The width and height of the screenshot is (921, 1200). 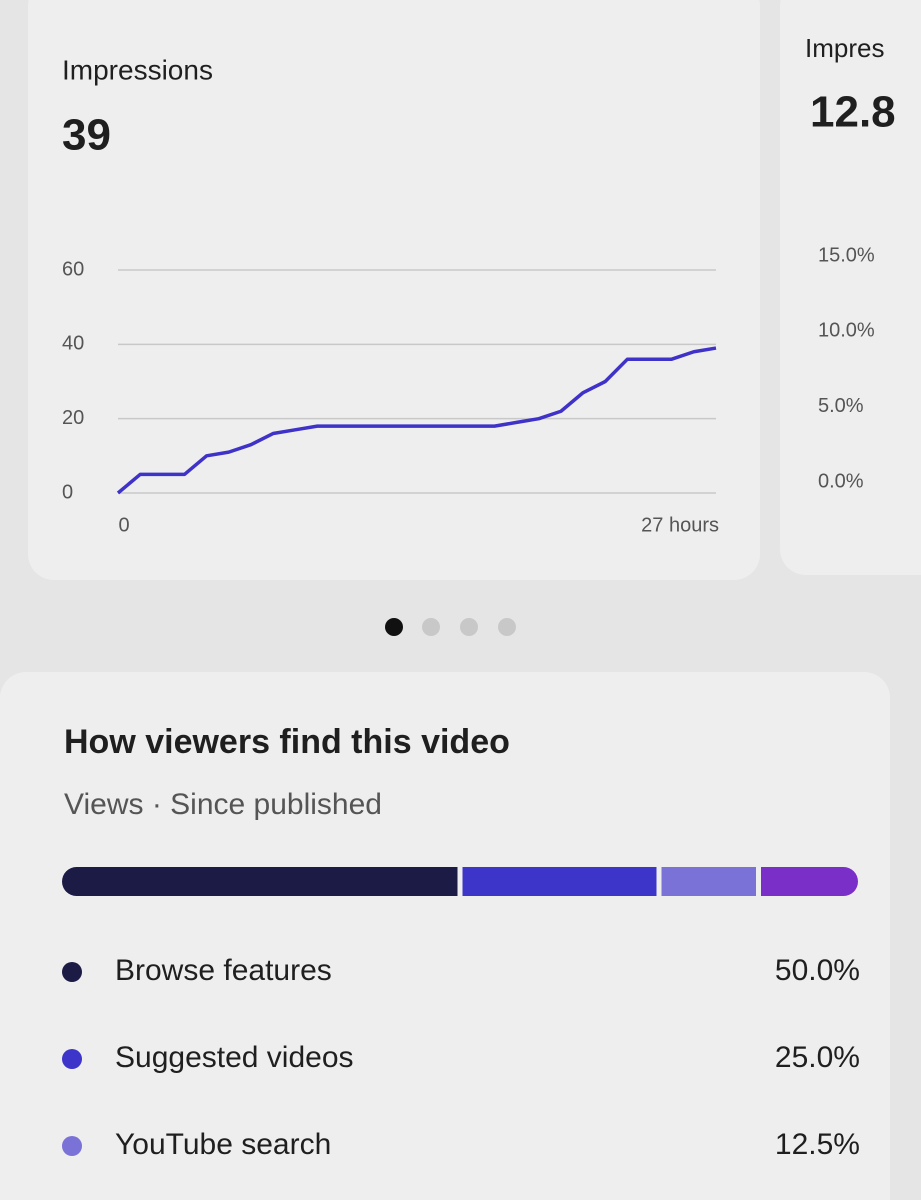 What do you see at coordinates (817, 970) in the screenshot?
I see `value-label: 50.0%` at bounding box center [817, 970].